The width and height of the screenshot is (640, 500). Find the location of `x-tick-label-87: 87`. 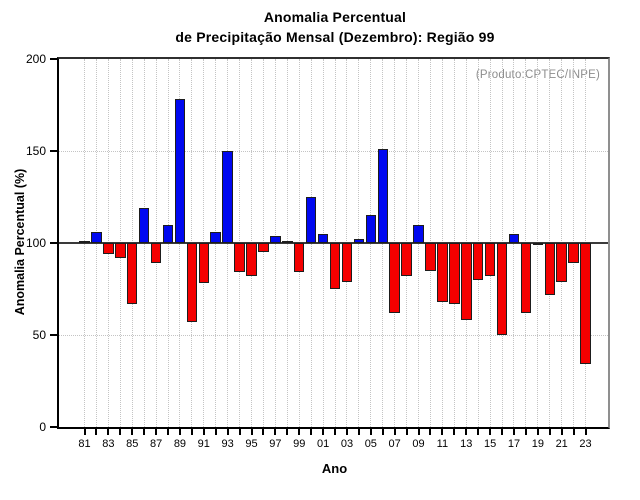

x-tick-label-87: 87 is located at coordinates (156, 444).